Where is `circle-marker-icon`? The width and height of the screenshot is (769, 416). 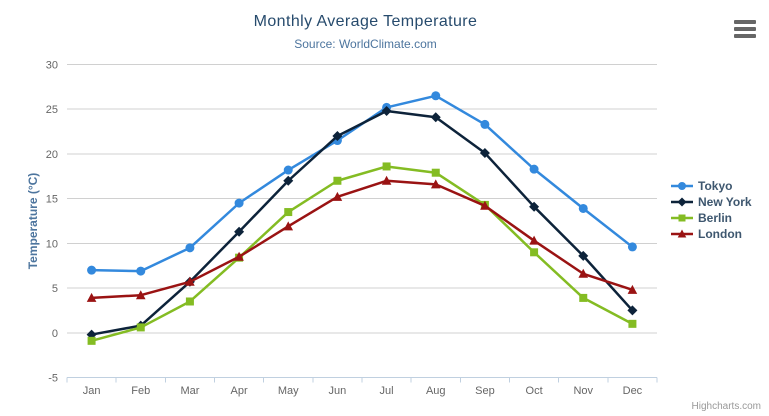 circle-marker-icon is located at coordinates (682, 186).